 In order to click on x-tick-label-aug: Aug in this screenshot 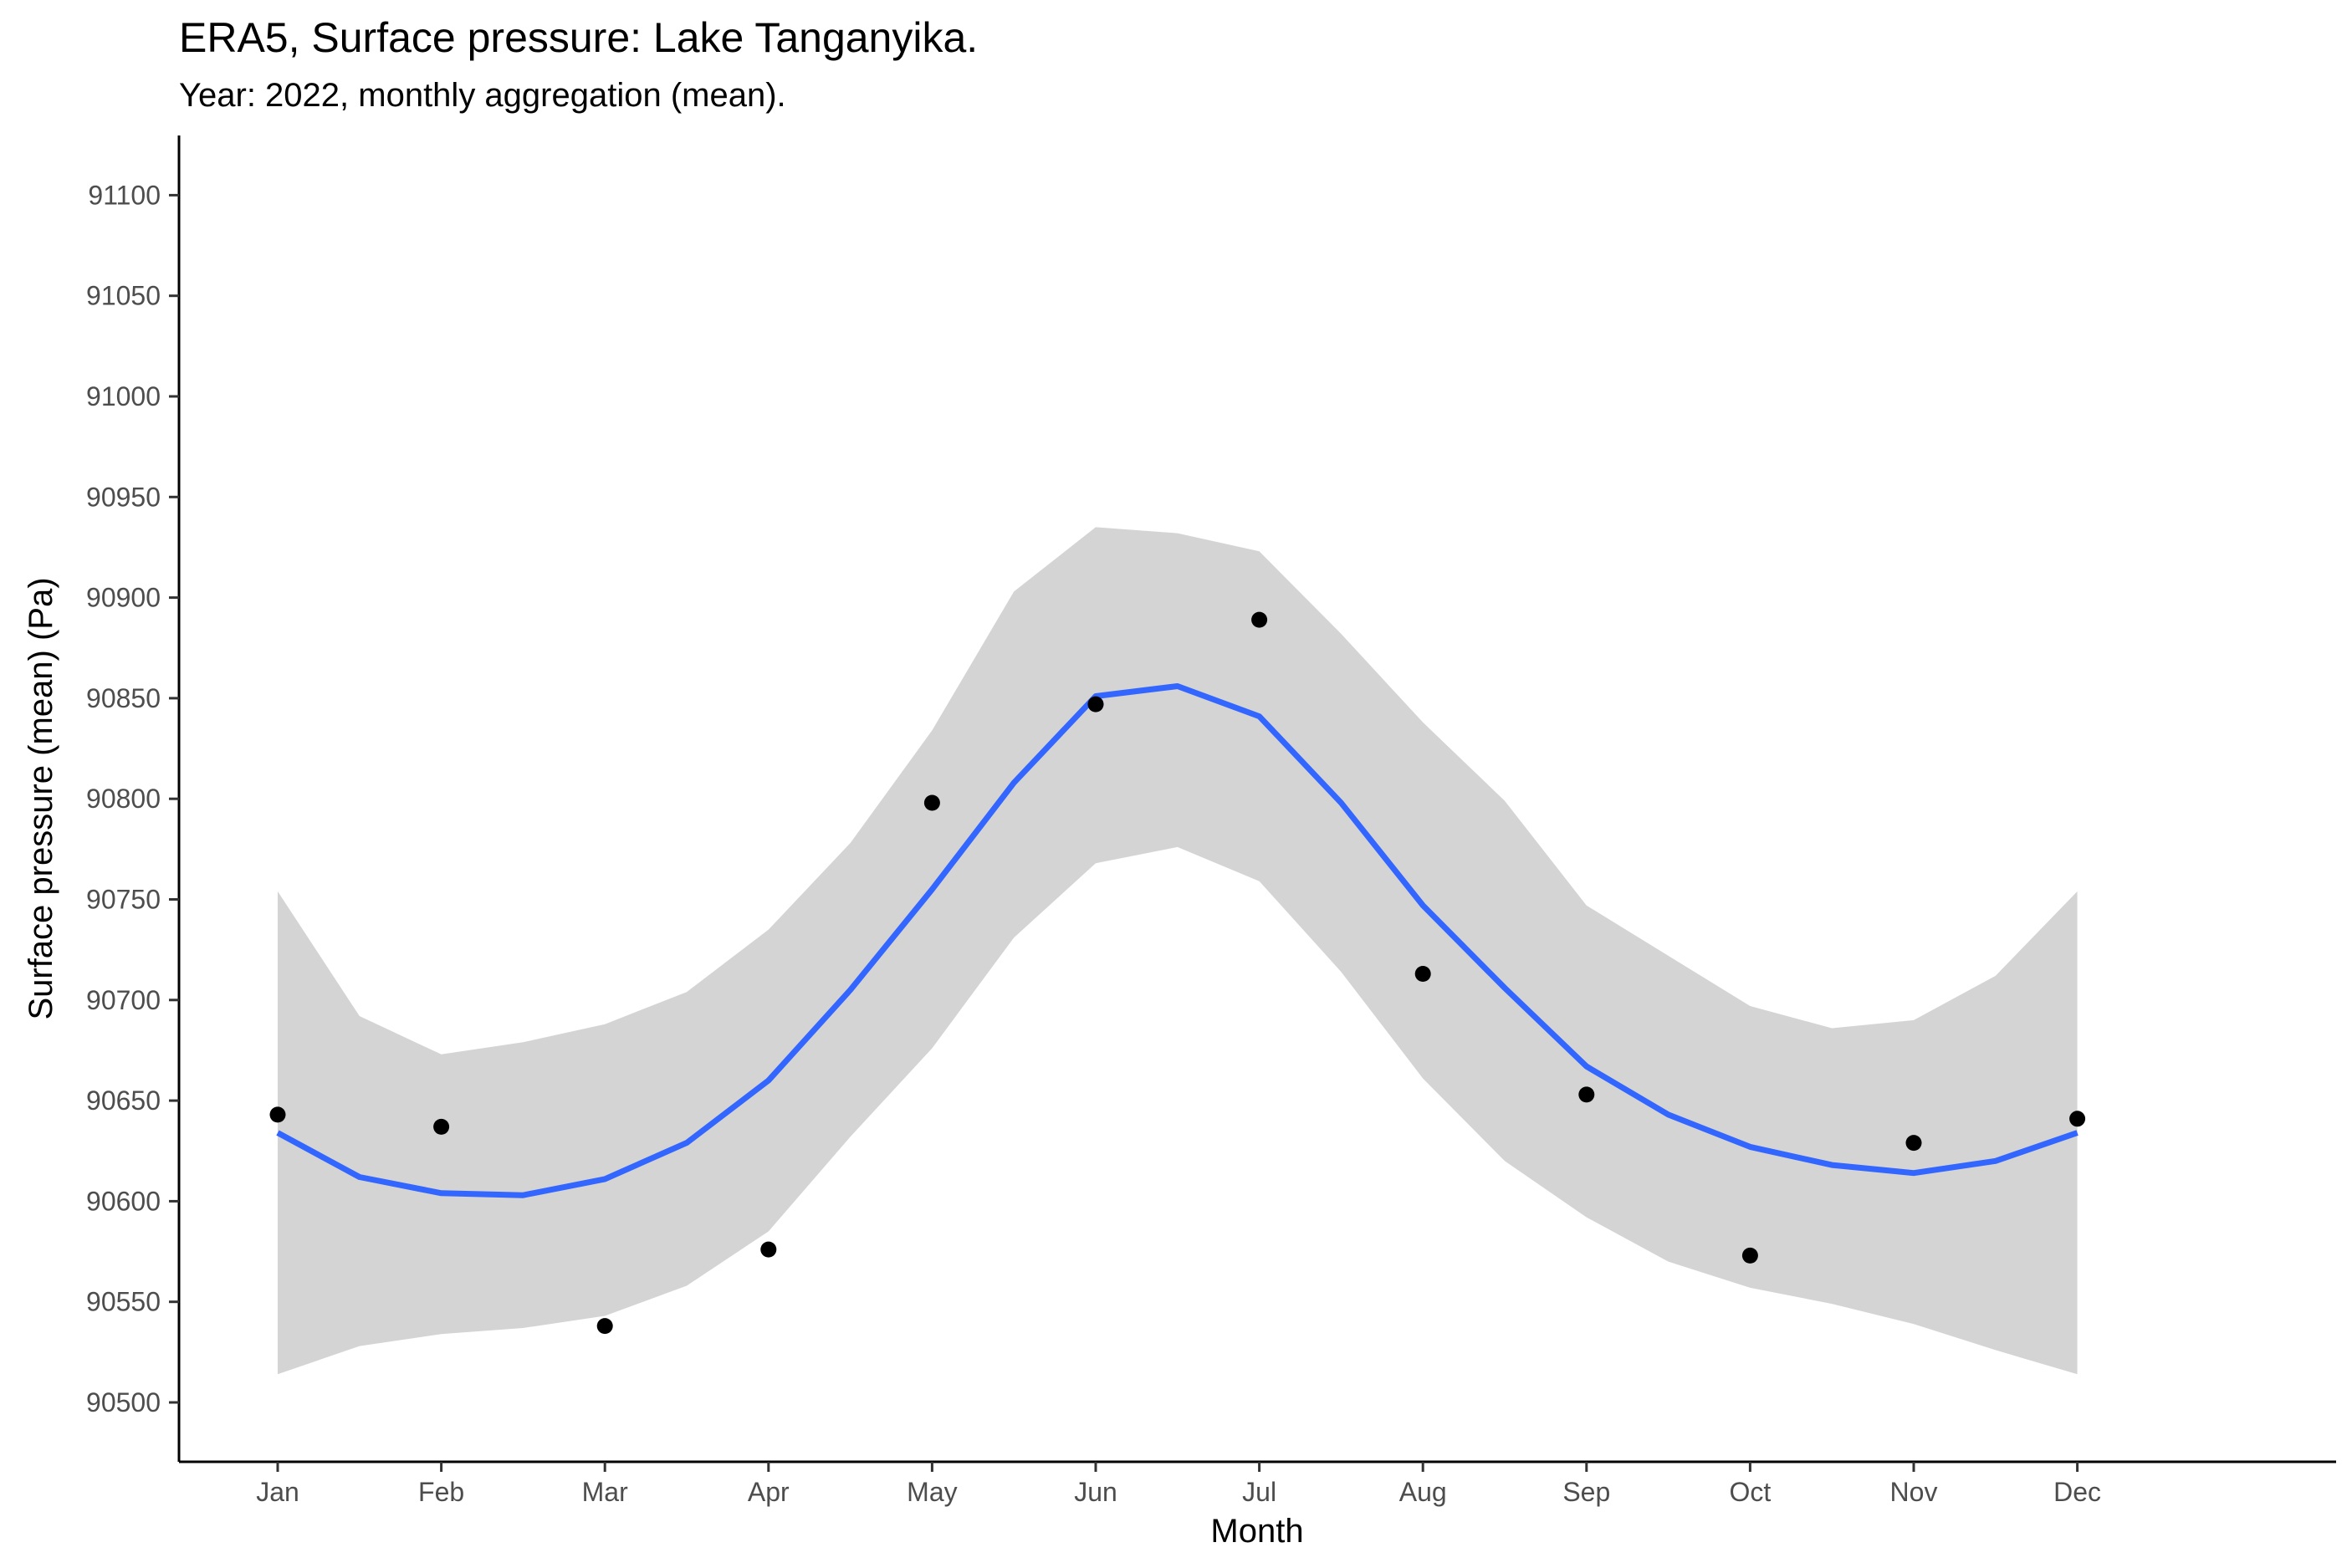, I will do `click(1423, 1492)`.